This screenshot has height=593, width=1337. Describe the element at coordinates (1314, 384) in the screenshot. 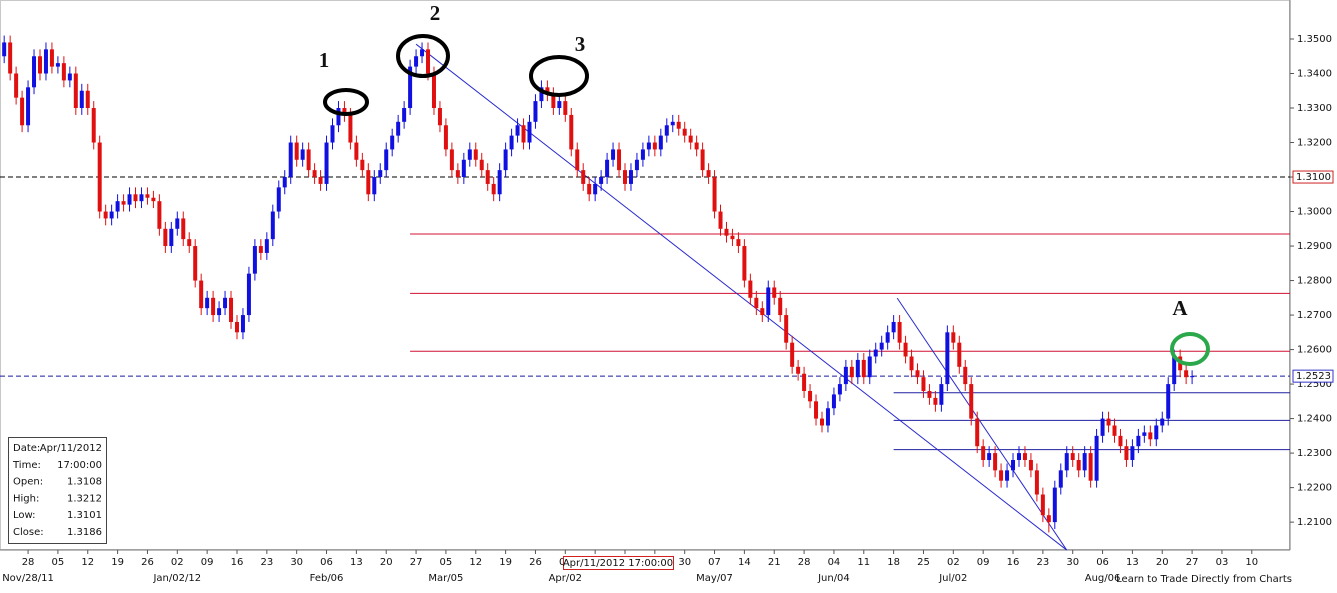

I see `y-tick-label: 1.2500` at that location.